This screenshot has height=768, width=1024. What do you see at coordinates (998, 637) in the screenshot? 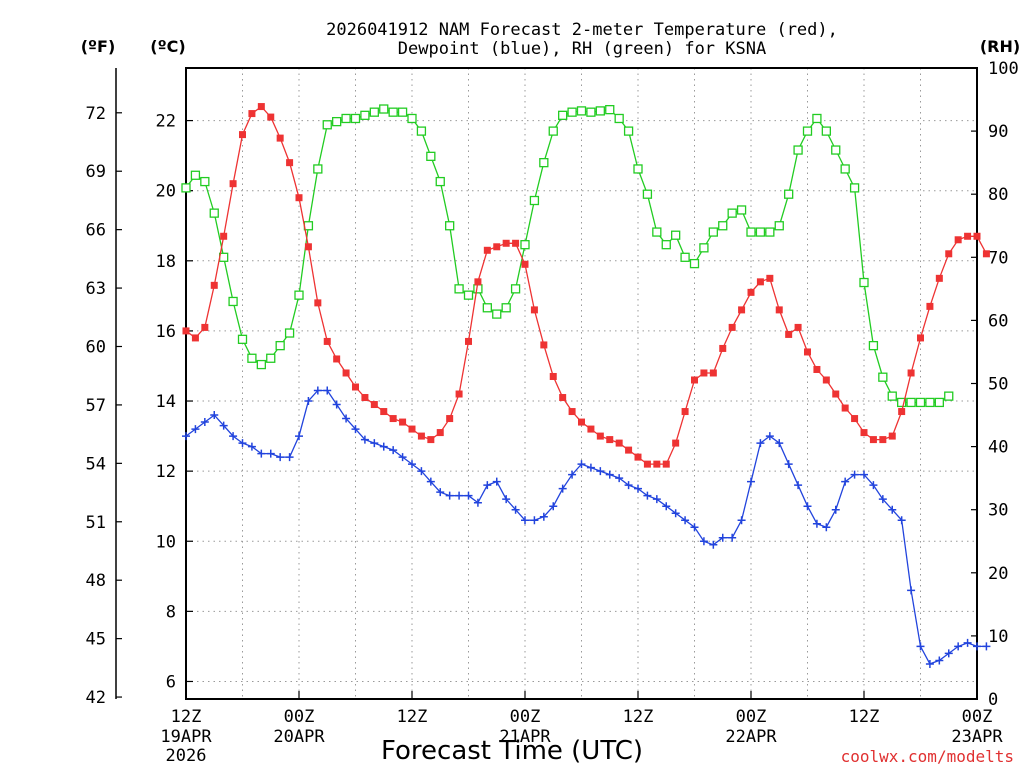
I see `rh-tick-label: 10` at bounding box center [998, 637].